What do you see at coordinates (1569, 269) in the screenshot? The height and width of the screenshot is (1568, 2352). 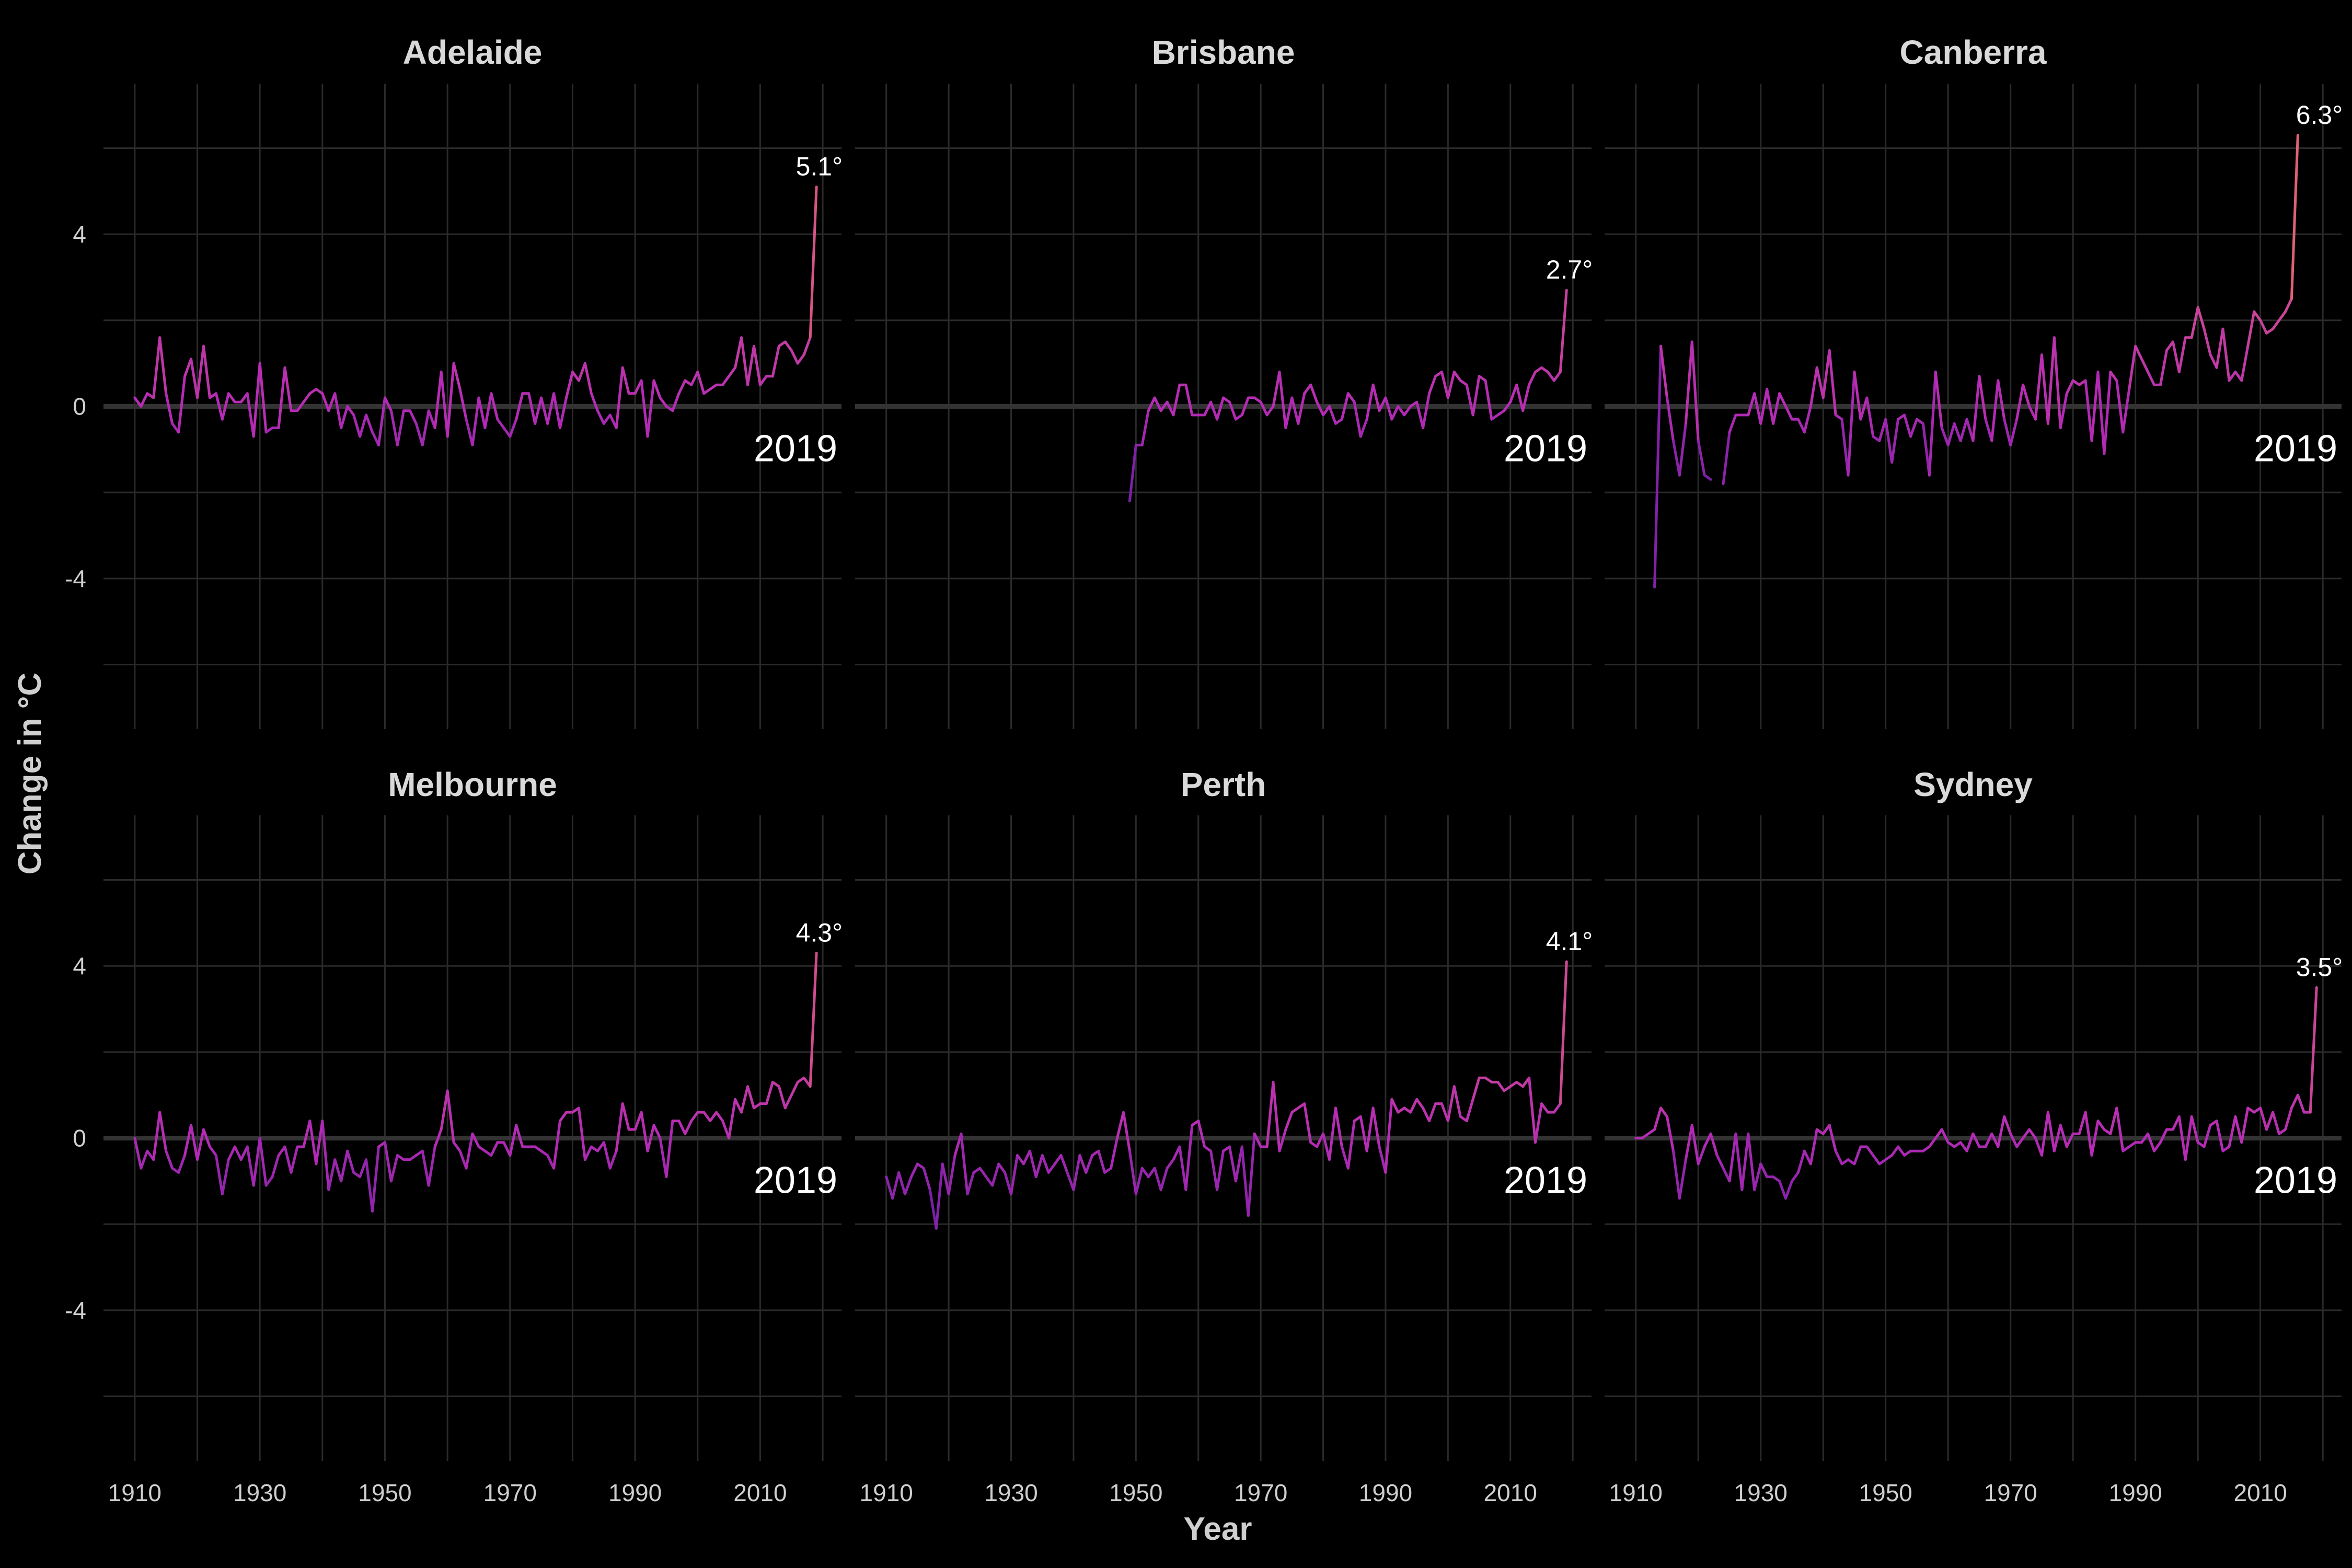 I see `peak-value-label: 2.7°` at bounding box center [1569, 269].